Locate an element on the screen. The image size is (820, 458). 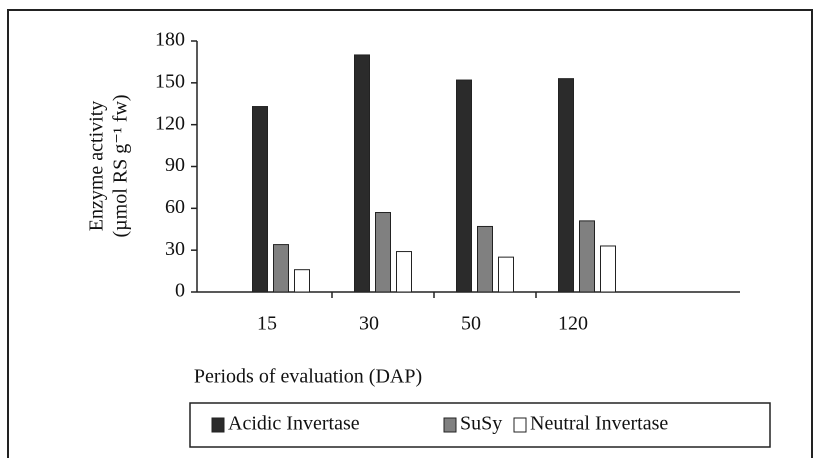
x-tick-label: 15 is located at coordinates (267, 324).